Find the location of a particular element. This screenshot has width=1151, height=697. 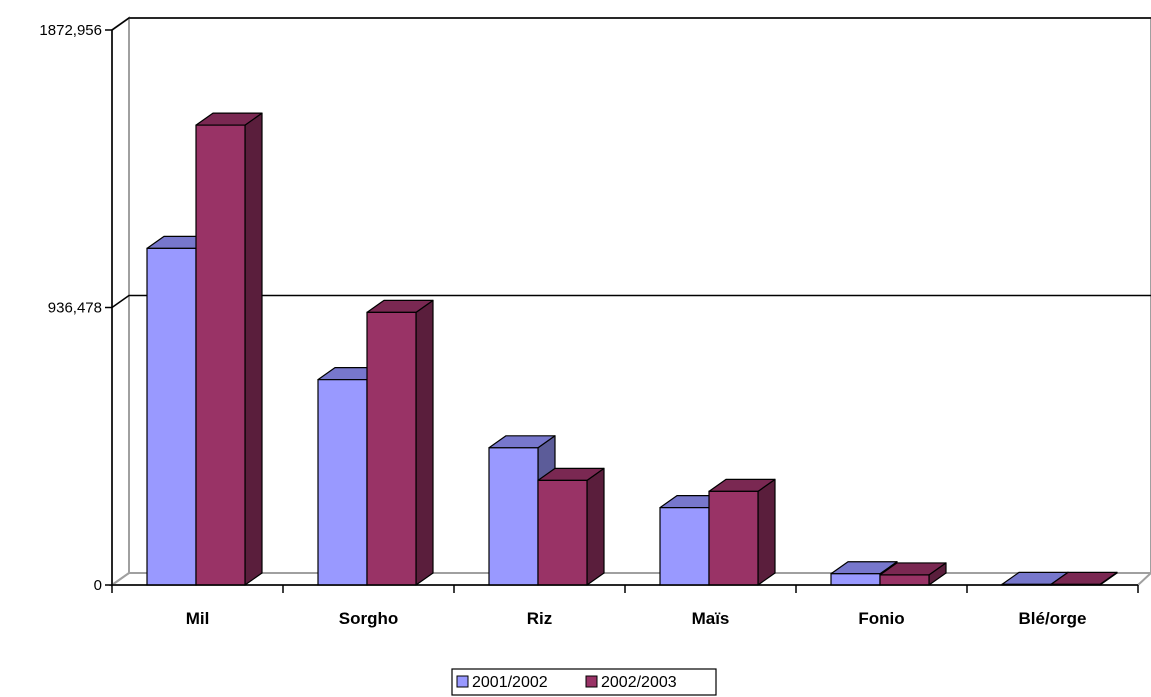

legend-item: 2002/2003 is located at coordinates (631, 682).